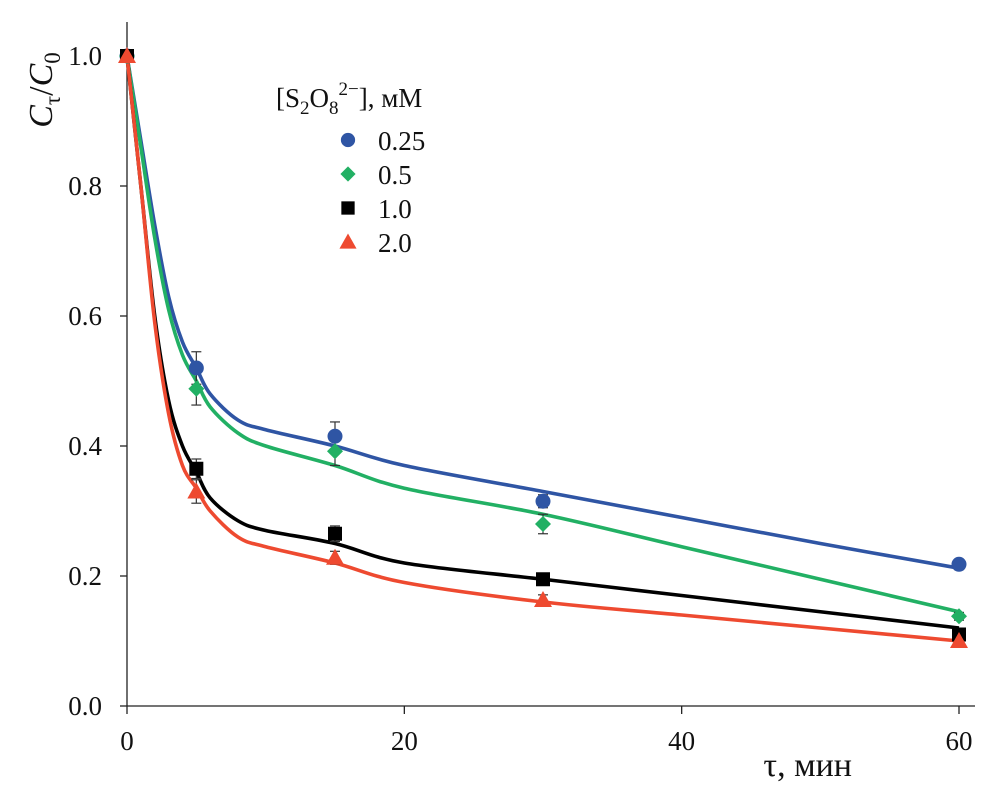  What do you see at coordinates (404, 741) in the screenshot?
I see `x-tick-label: 20` at bounding box center [404, 741].